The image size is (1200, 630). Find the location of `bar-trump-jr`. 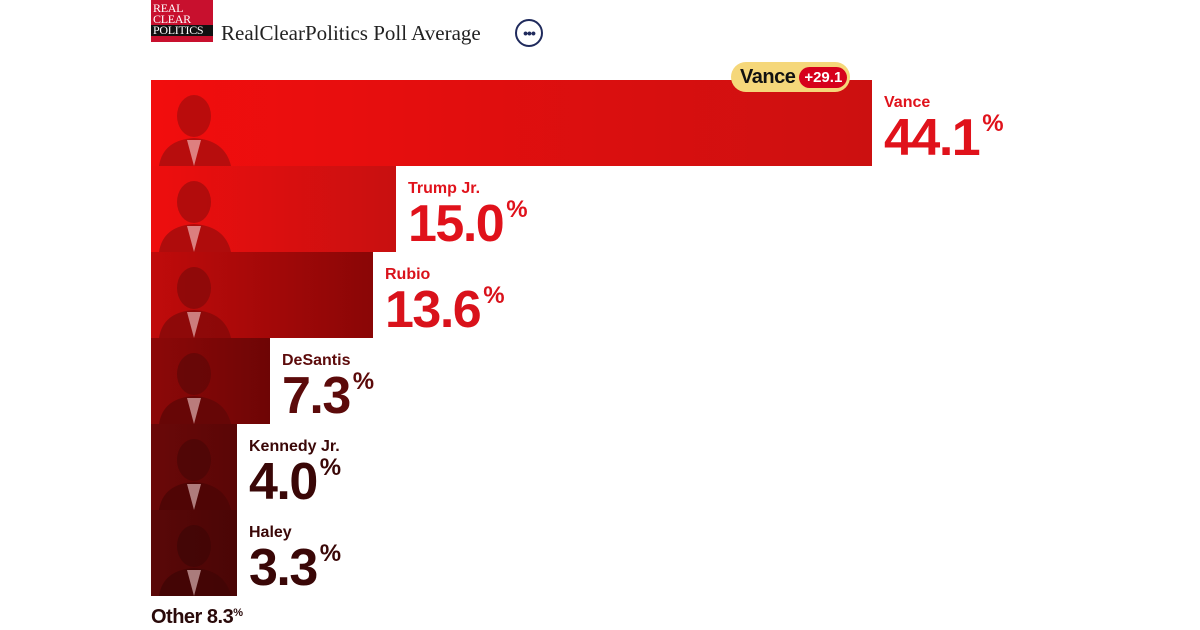

bar-trump-jr is located at coordinates (273, 209).